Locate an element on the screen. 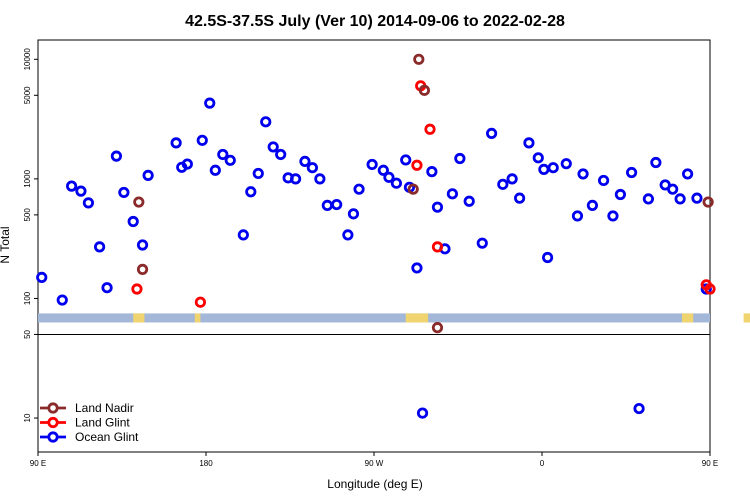  y-tick-label: 5000 is located at coordinates (27, 95).